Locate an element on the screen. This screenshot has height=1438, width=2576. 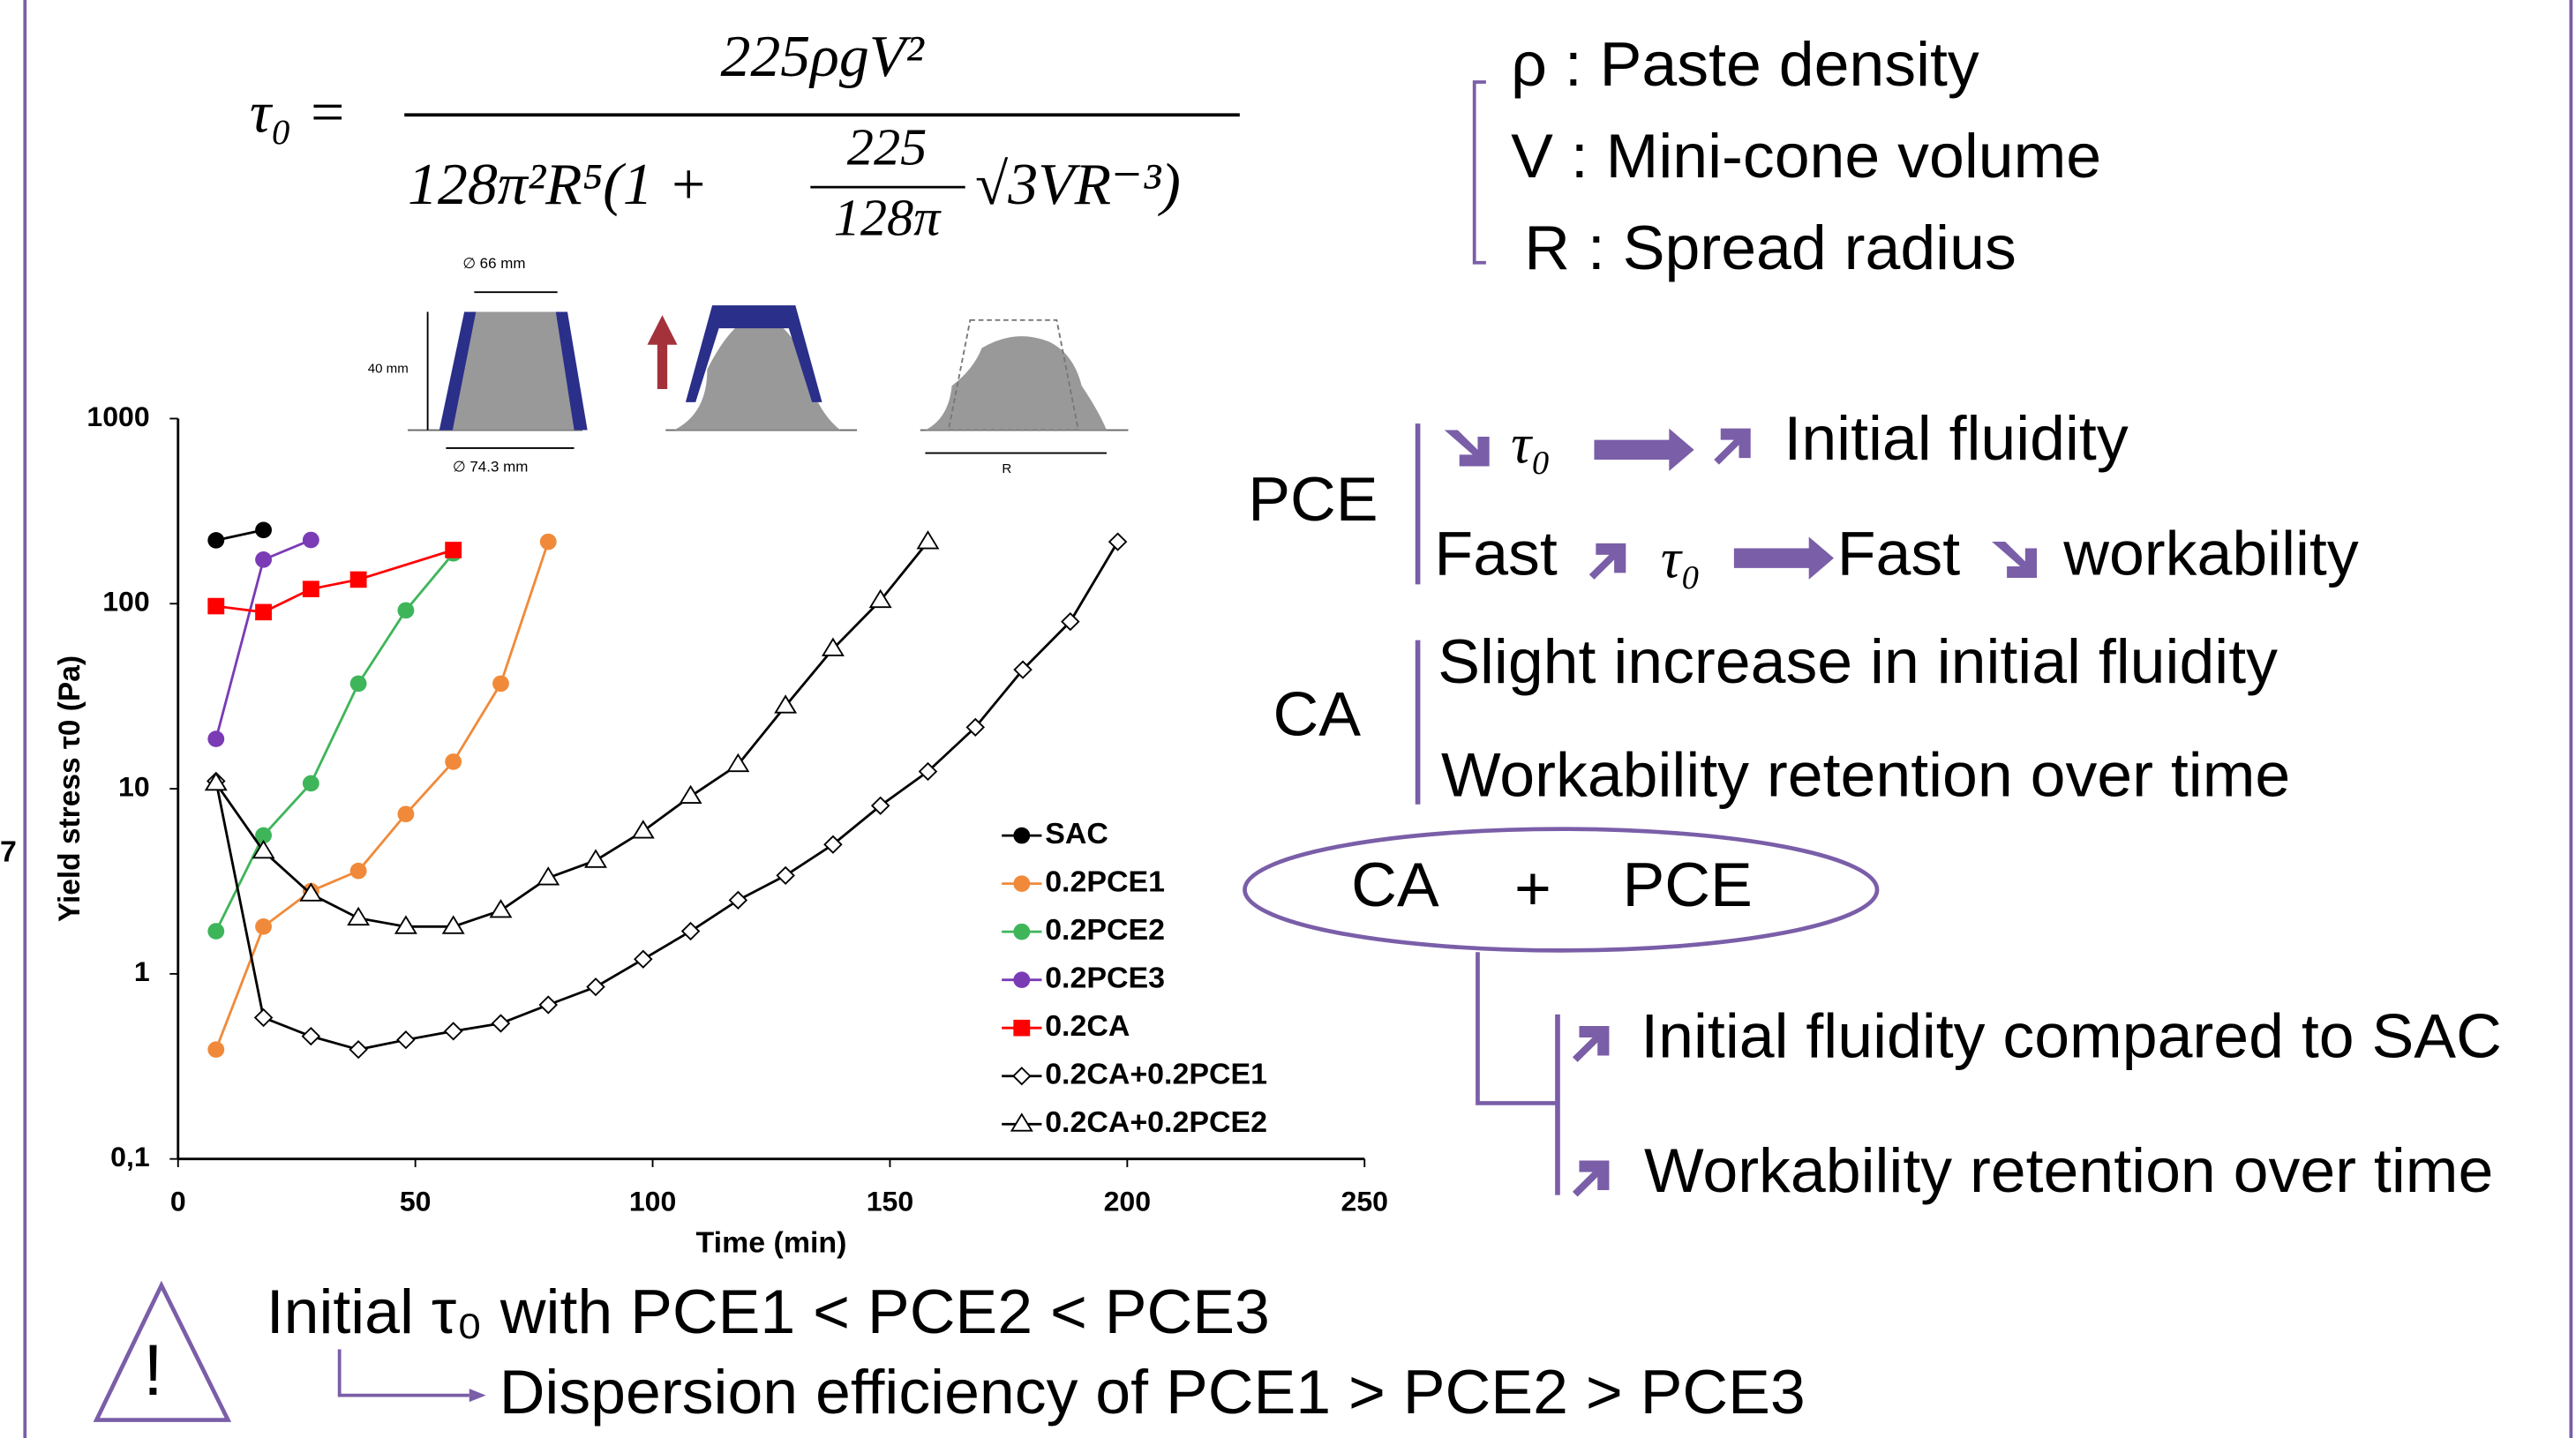
definition: ρ : Paste density is located at coordinates (1745, 64).